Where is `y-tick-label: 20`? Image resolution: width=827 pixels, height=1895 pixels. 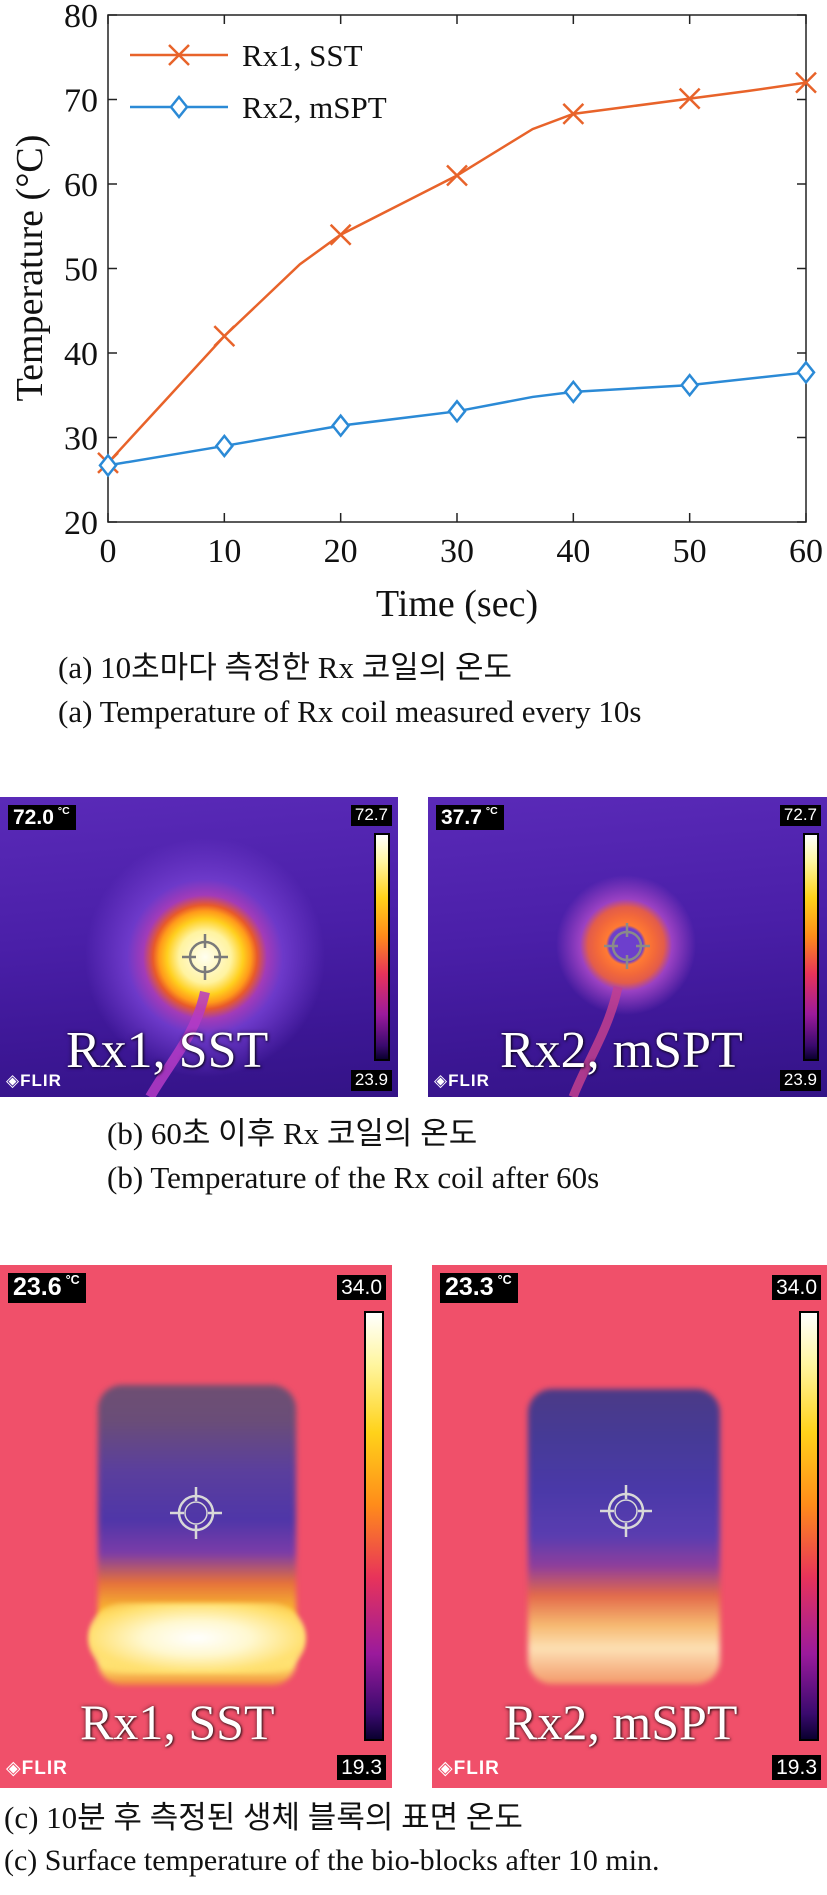 y-tick-label: 20 is located at coordinates (81, 523).